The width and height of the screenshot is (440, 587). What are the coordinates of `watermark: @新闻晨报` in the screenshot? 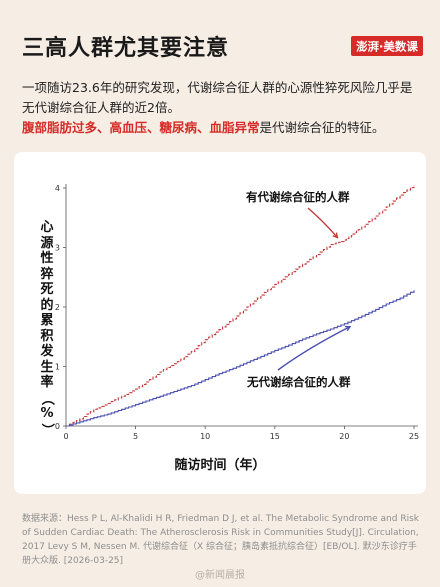 It's located at (220, 575).